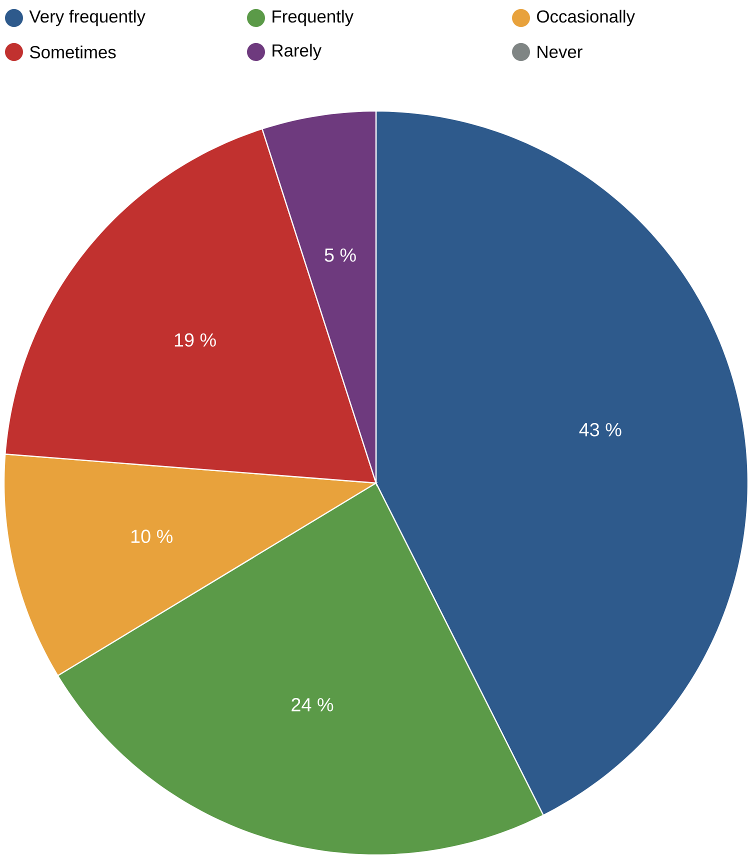  Describe the element at coordinates (313, 705) in the screenshot. I see `data-label: 24 %` at that location.